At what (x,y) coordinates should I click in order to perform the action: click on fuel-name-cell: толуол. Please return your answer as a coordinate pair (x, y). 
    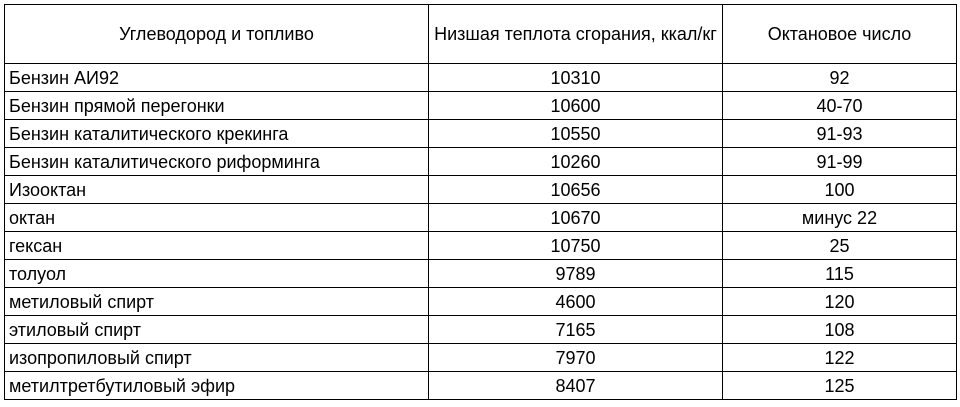
    Looking at the image, I should click on (216, 273).